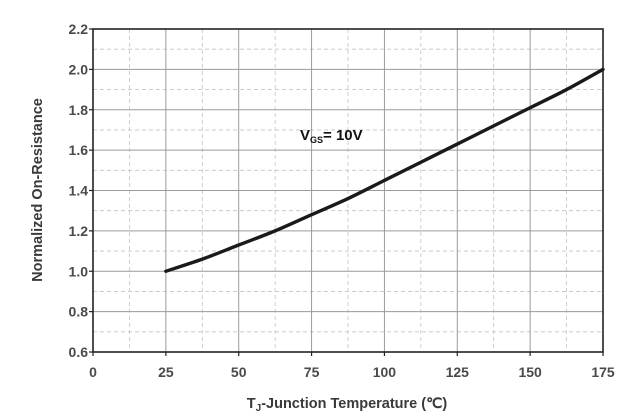 The height and width of the screenshot is (418, 640). I want to click on y-tick-label: 0.8, so click(79, 312).